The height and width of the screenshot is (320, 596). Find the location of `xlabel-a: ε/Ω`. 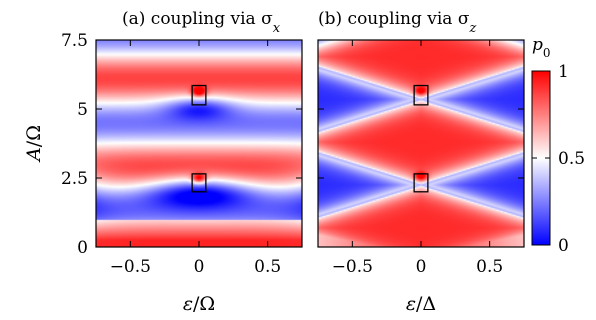

xlabel-a: ε/Ω is located at coordinates (199, 304).